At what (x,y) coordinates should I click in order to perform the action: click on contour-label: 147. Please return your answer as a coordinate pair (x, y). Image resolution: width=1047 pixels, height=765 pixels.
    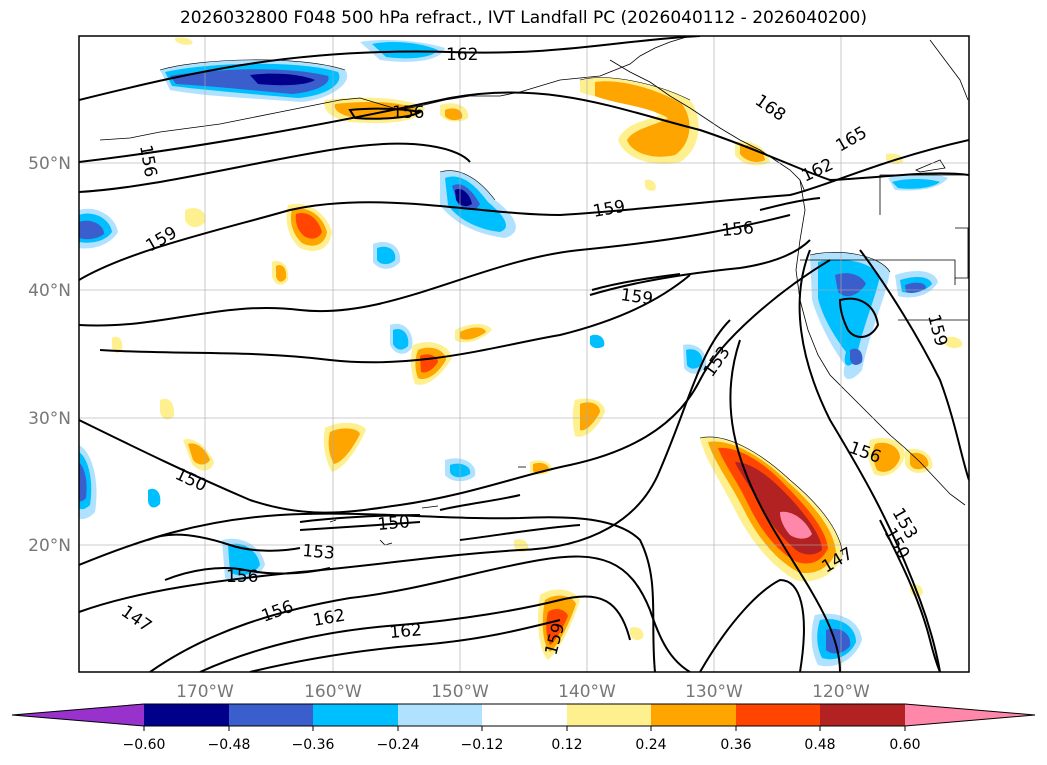
    Looking at the image, I should click on (136, 619).